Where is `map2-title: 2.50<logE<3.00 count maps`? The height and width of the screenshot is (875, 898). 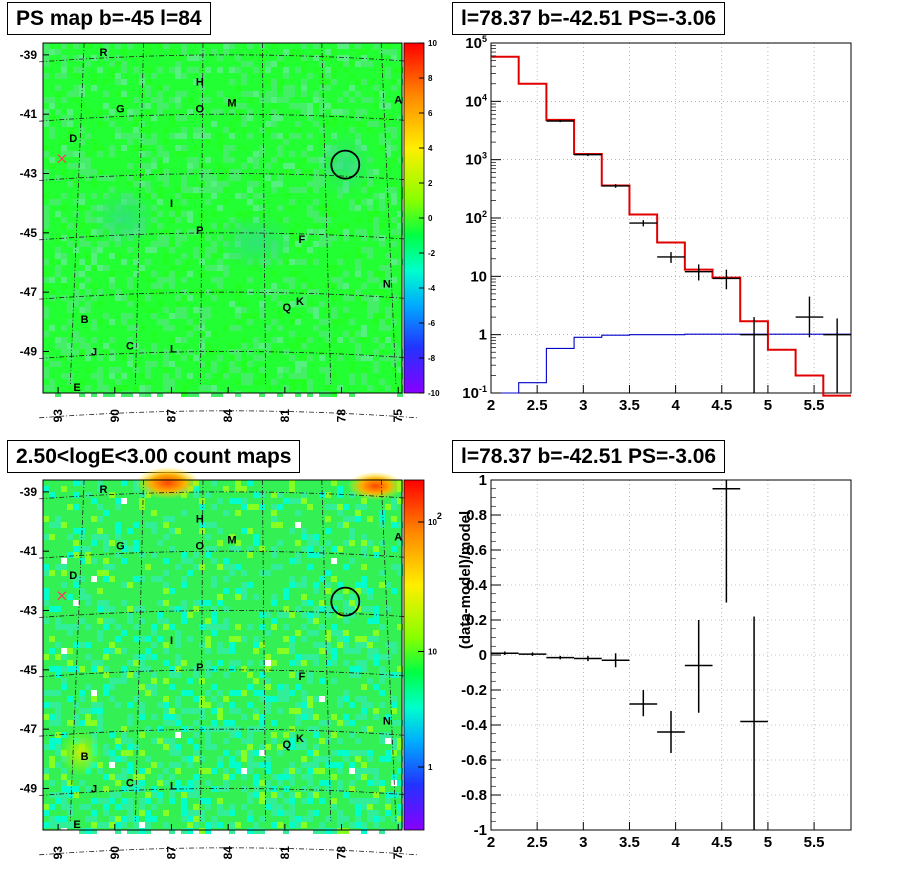 map2-title: 2.50<logE<3.00 count maps is located at coordinates (154, 456).